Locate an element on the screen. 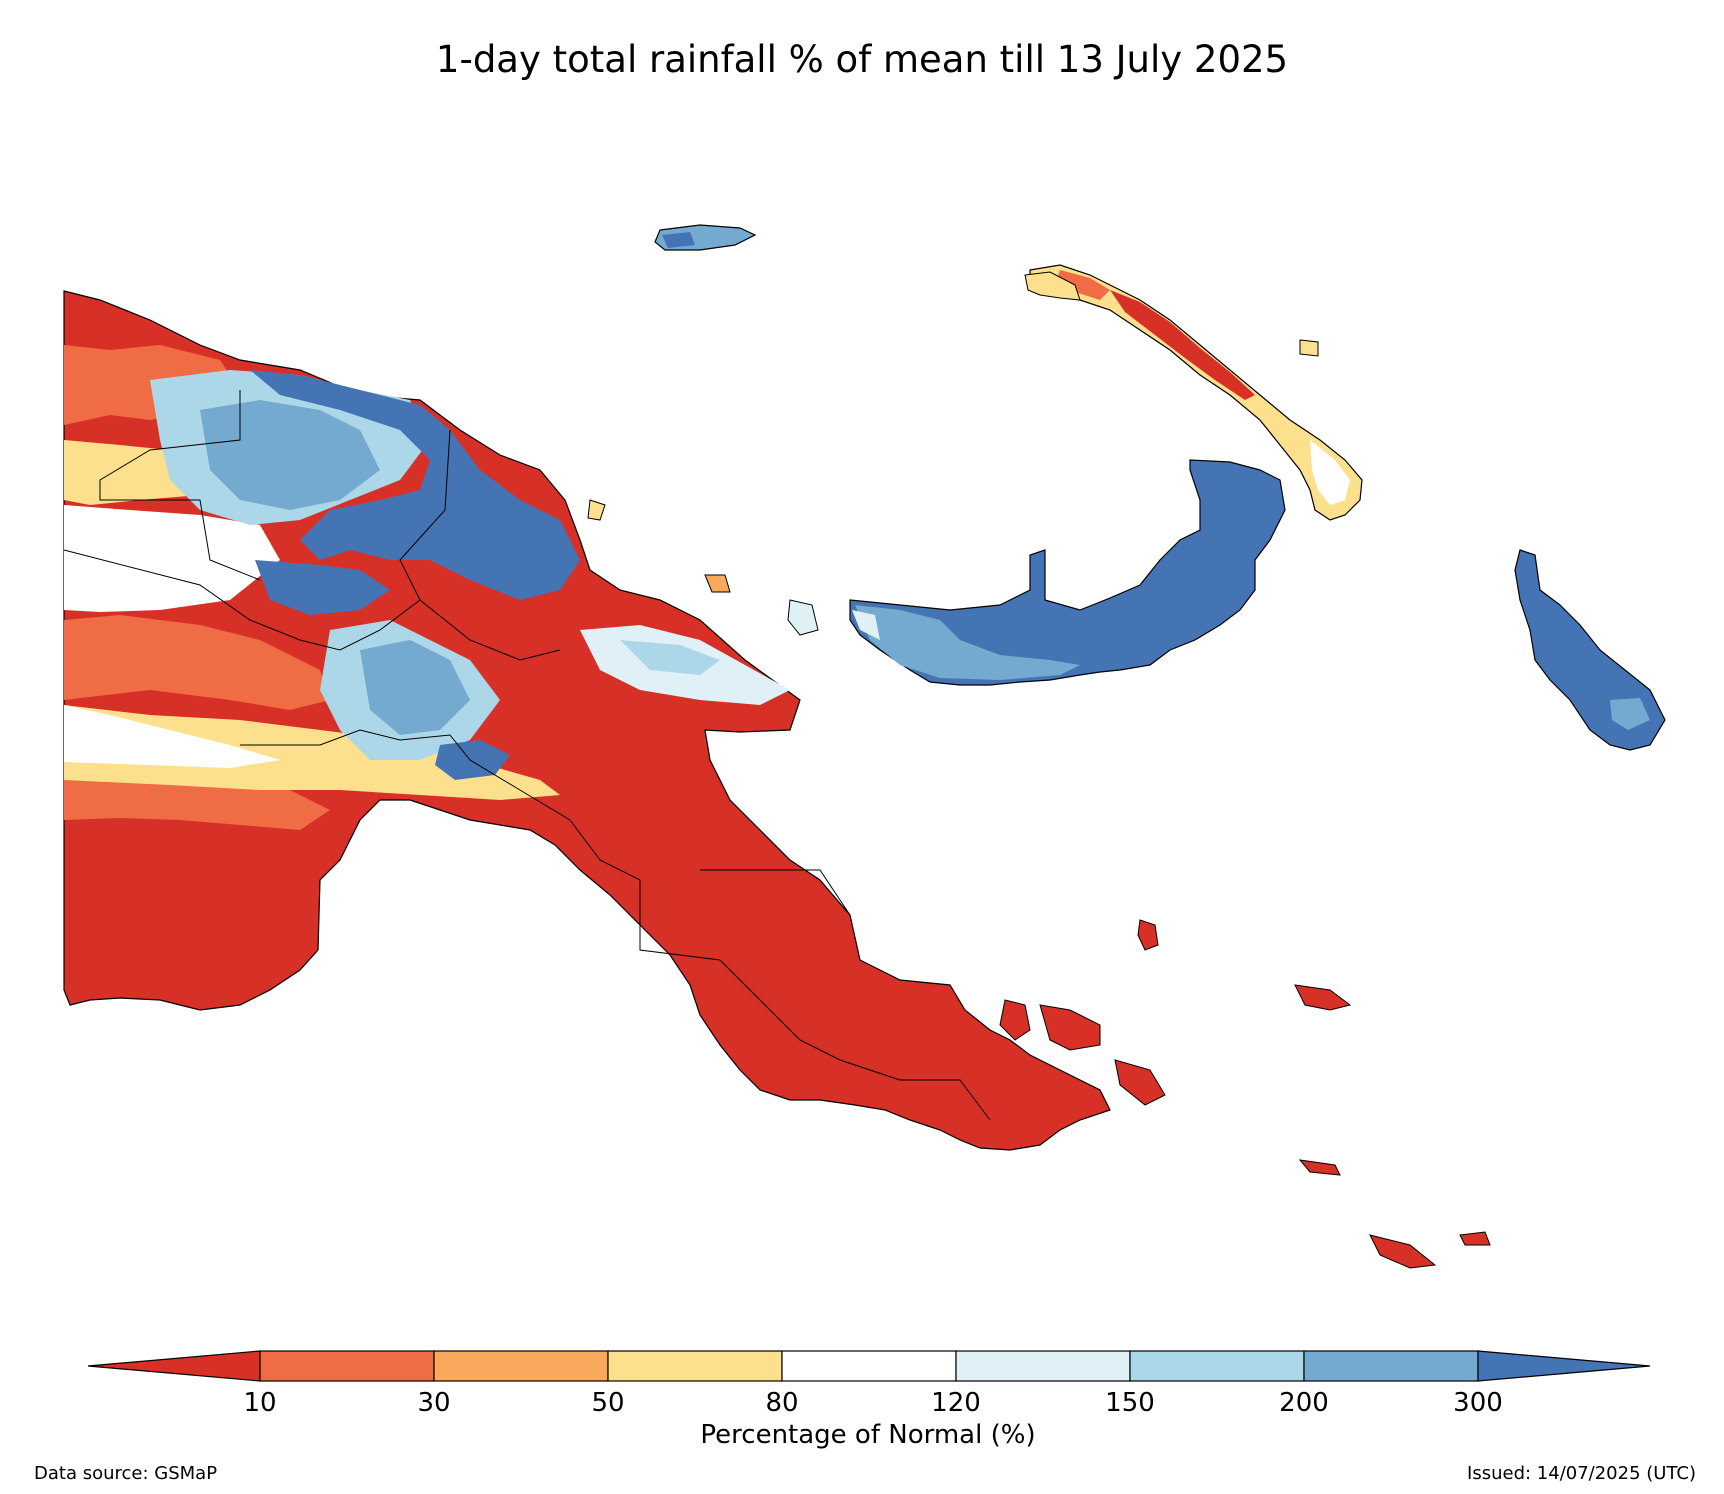 The height and width of the screenshot is (1494, 1724). island-rossel is located at coordinates (1475, 1238).